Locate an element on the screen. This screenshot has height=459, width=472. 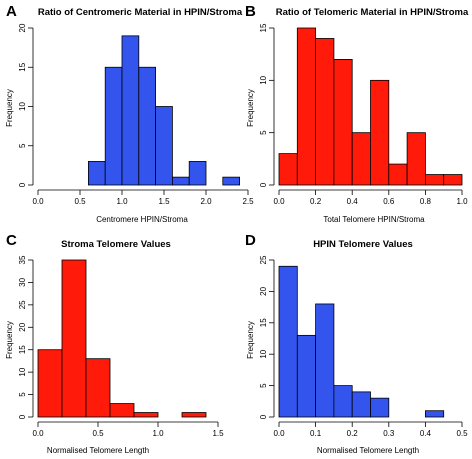
panel-letter-d: D is located at coordinates (250, 240).